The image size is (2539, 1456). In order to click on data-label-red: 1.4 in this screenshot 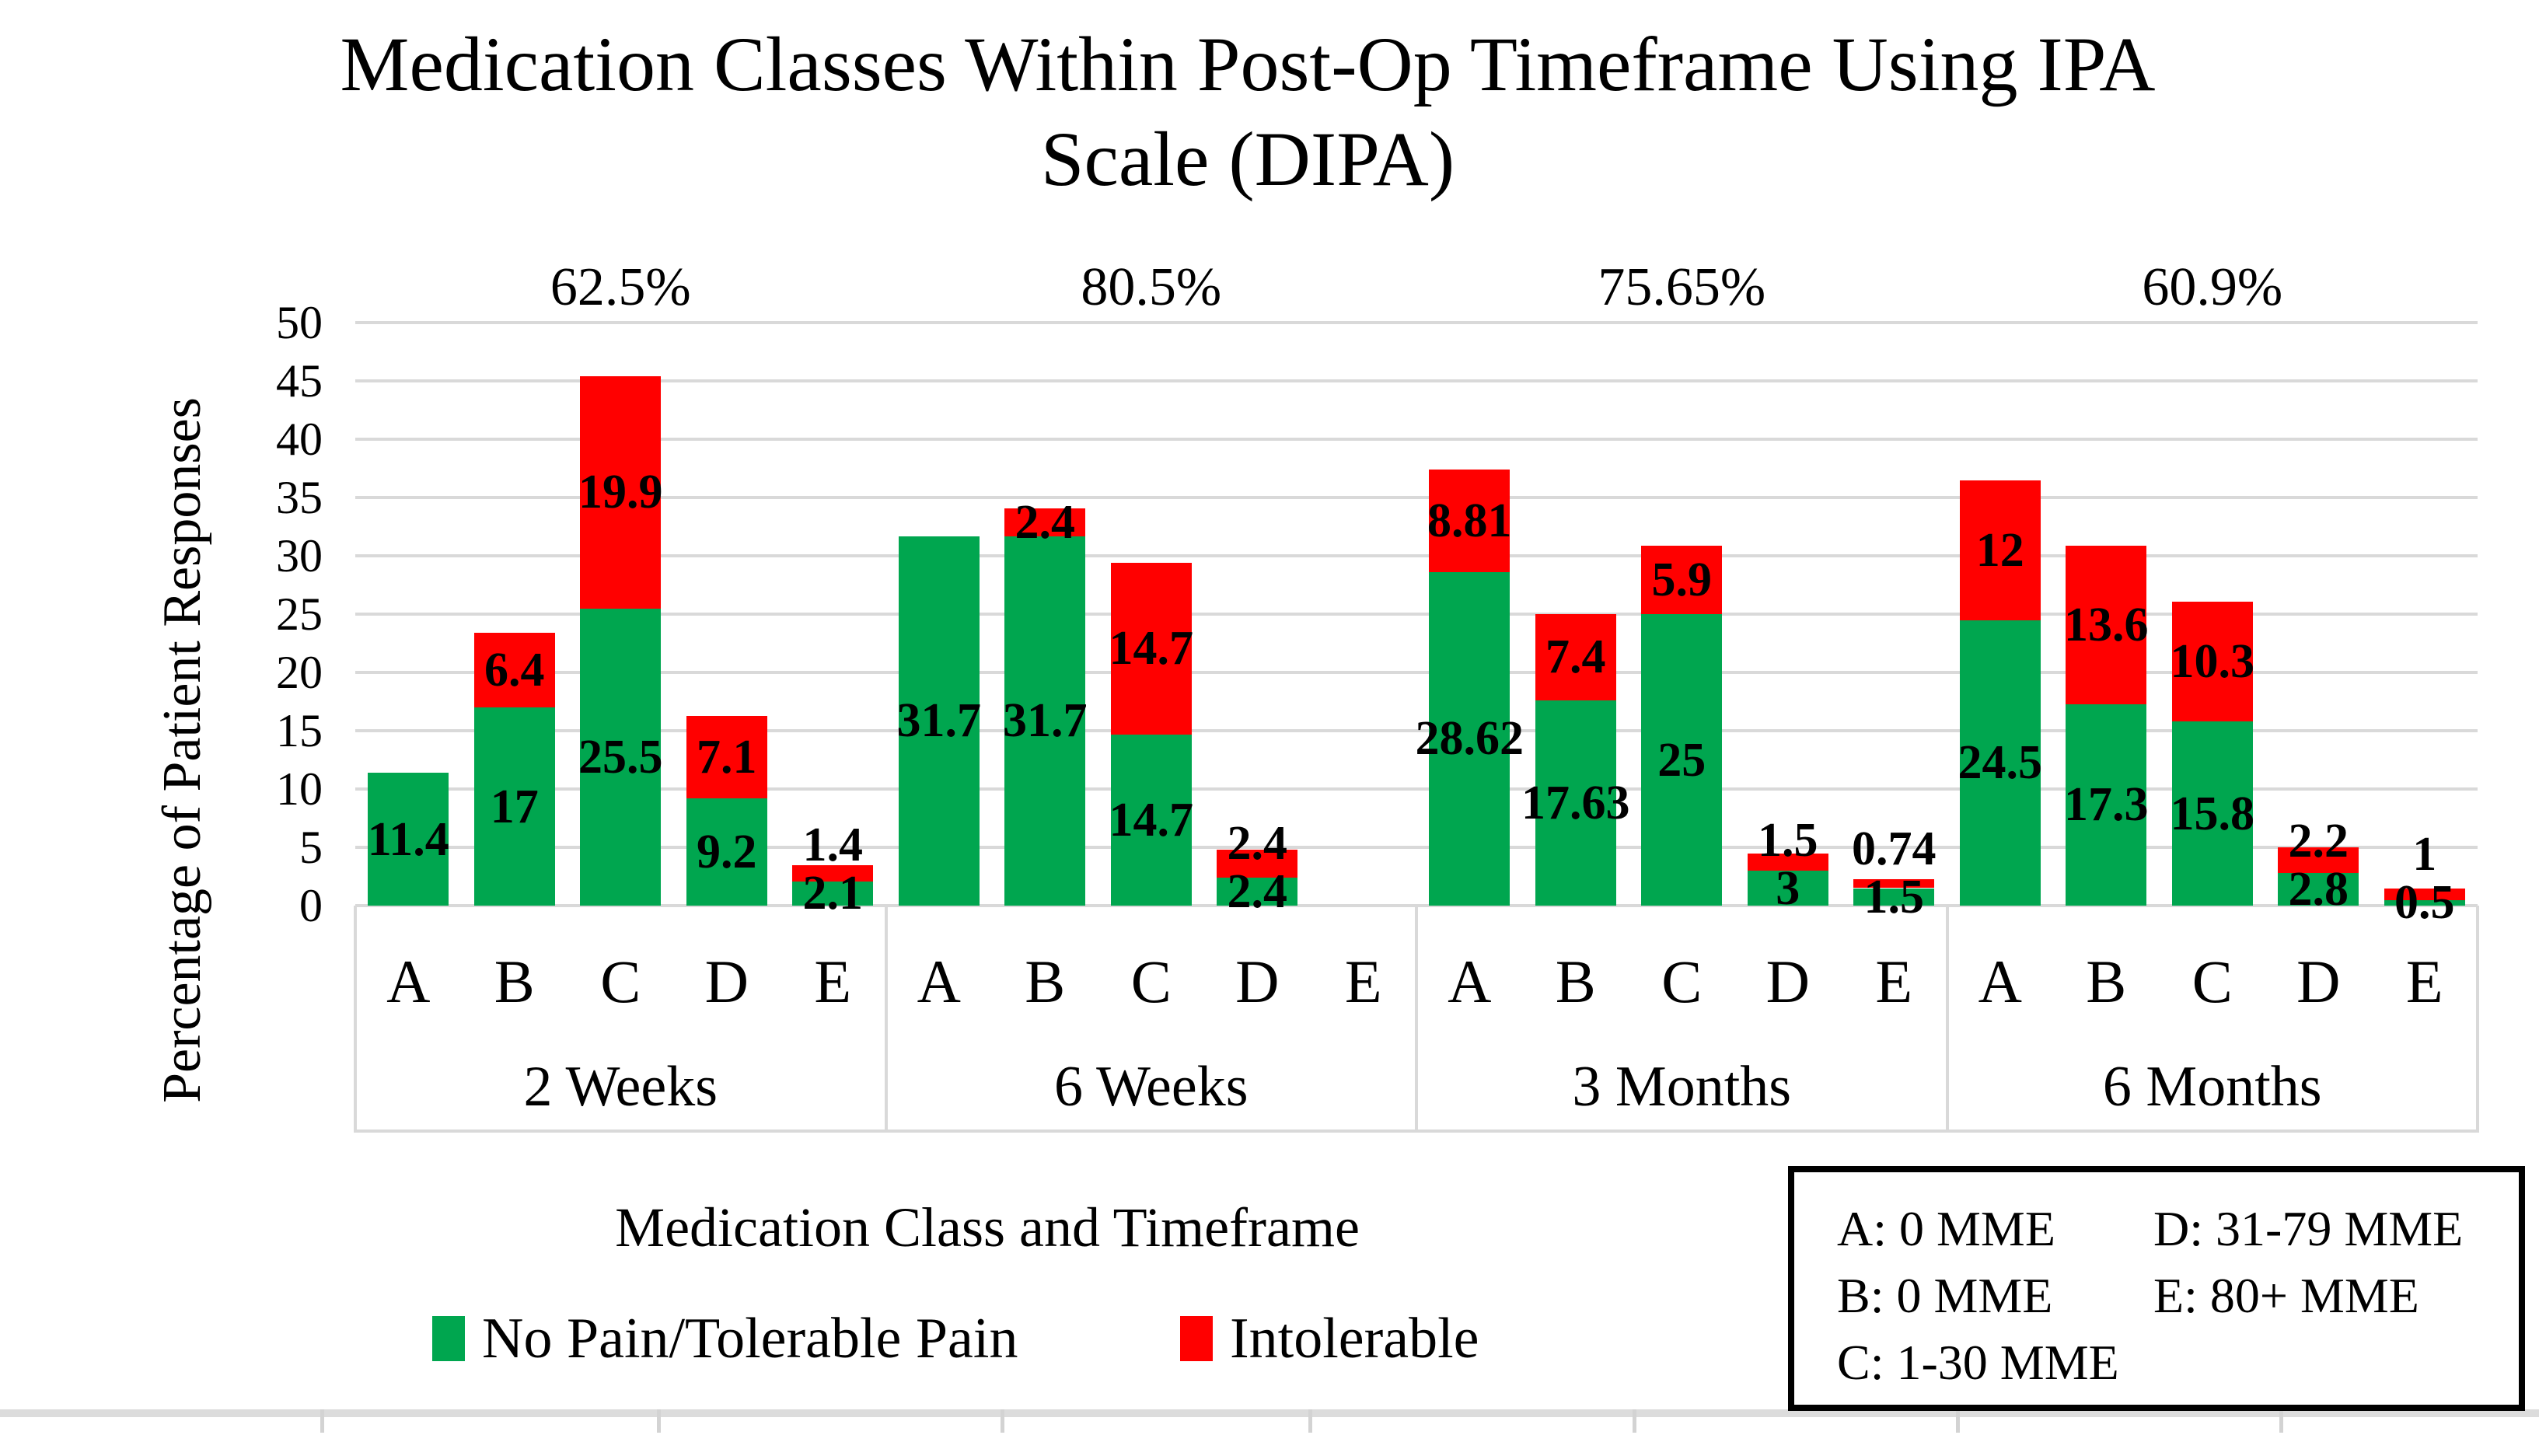, I will do `click(833, 845)`.